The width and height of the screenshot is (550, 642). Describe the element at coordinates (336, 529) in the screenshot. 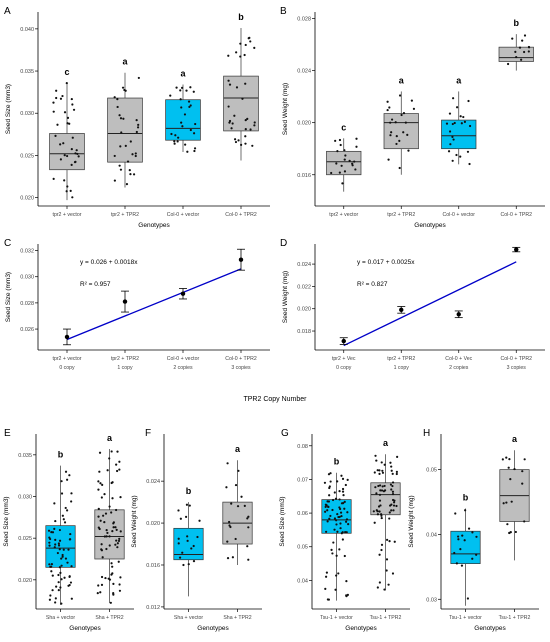

I see `box-group: b` at that location.